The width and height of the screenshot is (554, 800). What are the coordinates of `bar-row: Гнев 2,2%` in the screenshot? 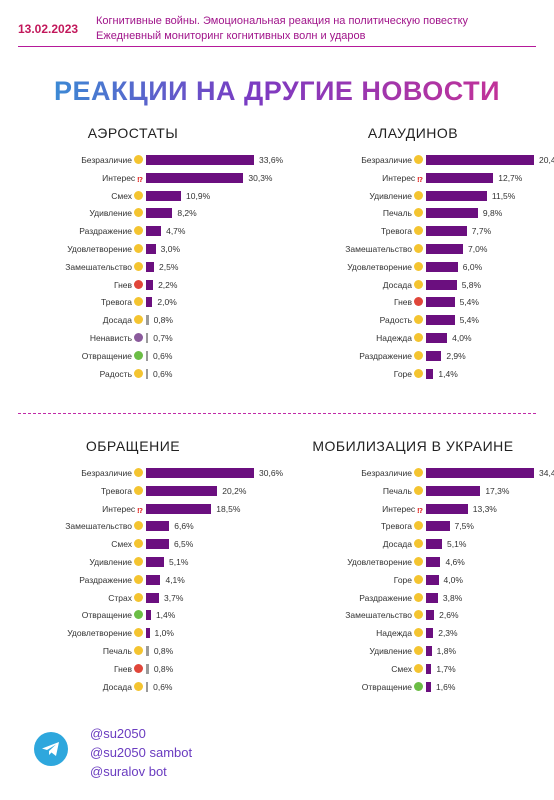 It's located at (138, 285).